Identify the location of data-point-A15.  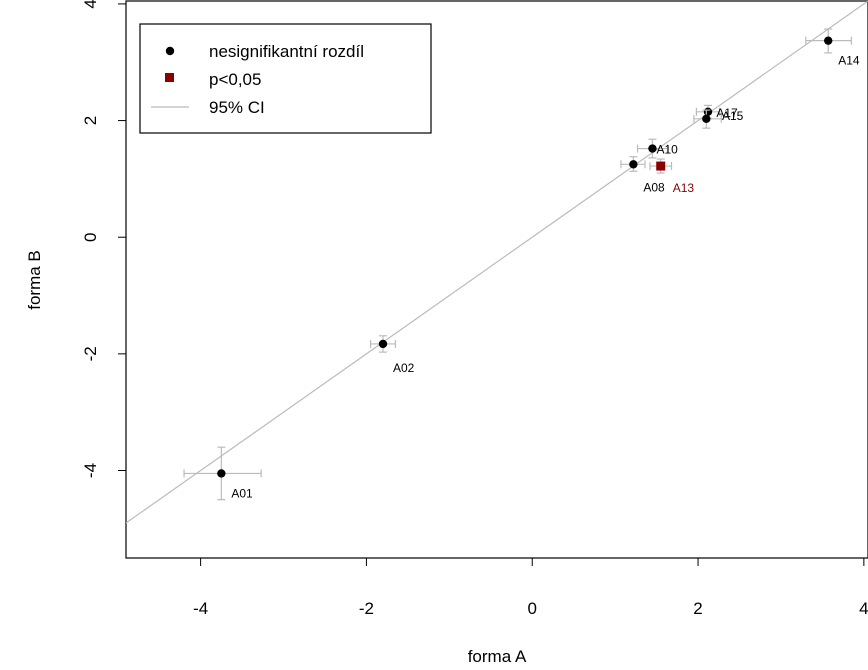
(708, 112).